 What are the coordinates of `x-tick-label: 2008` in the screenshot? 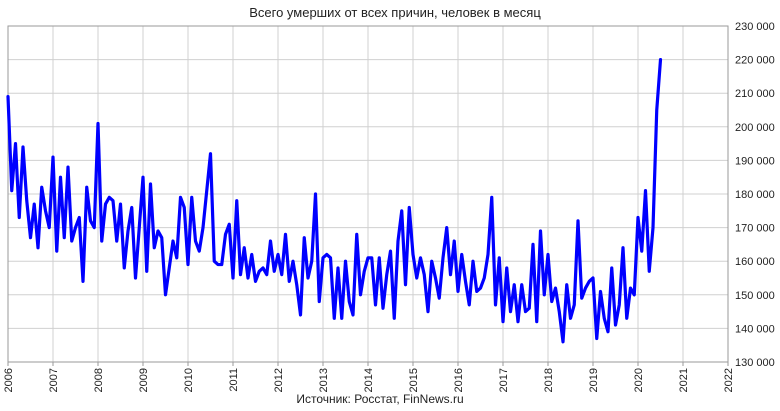 It's located at (99, 380).